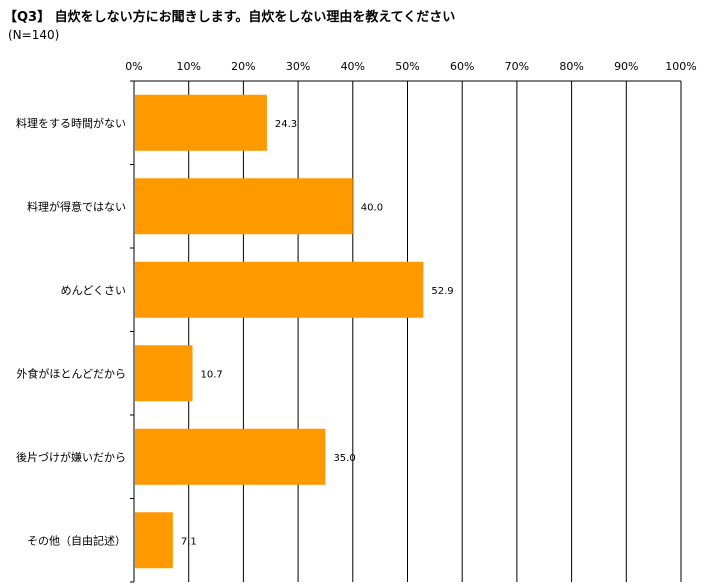  I want to click on data-label: 24.3, so click(286, 124).